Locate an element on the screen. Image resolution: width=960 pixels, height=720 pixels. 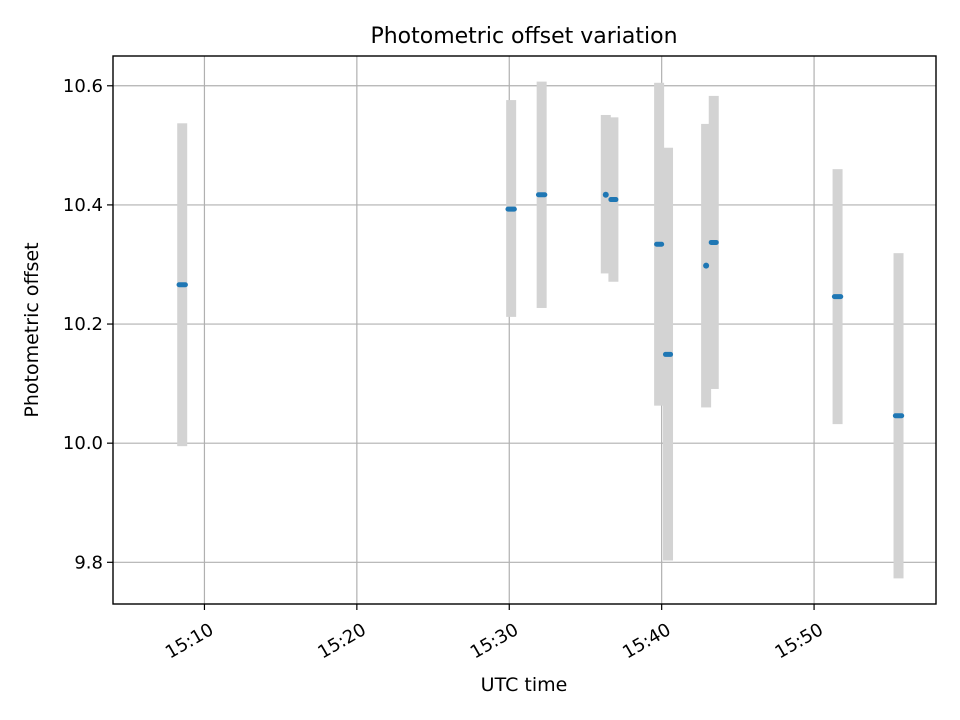
x-tick-label: 15:20 is located at coordinates (341, 641).